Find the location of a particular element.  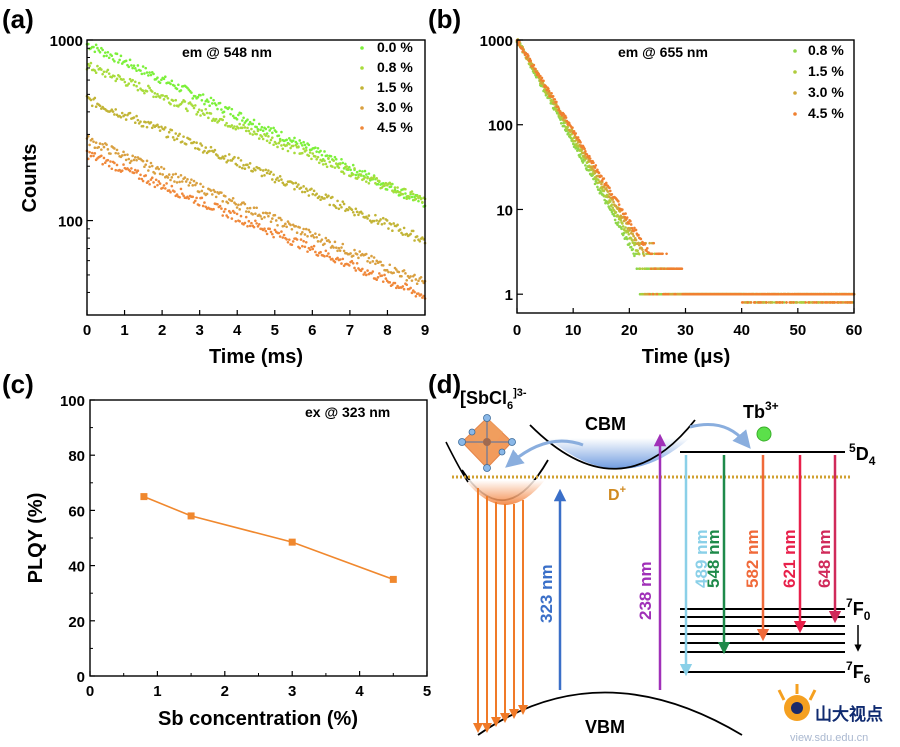

transition-548-label: 548 nm is located at coordinates (713, 558).